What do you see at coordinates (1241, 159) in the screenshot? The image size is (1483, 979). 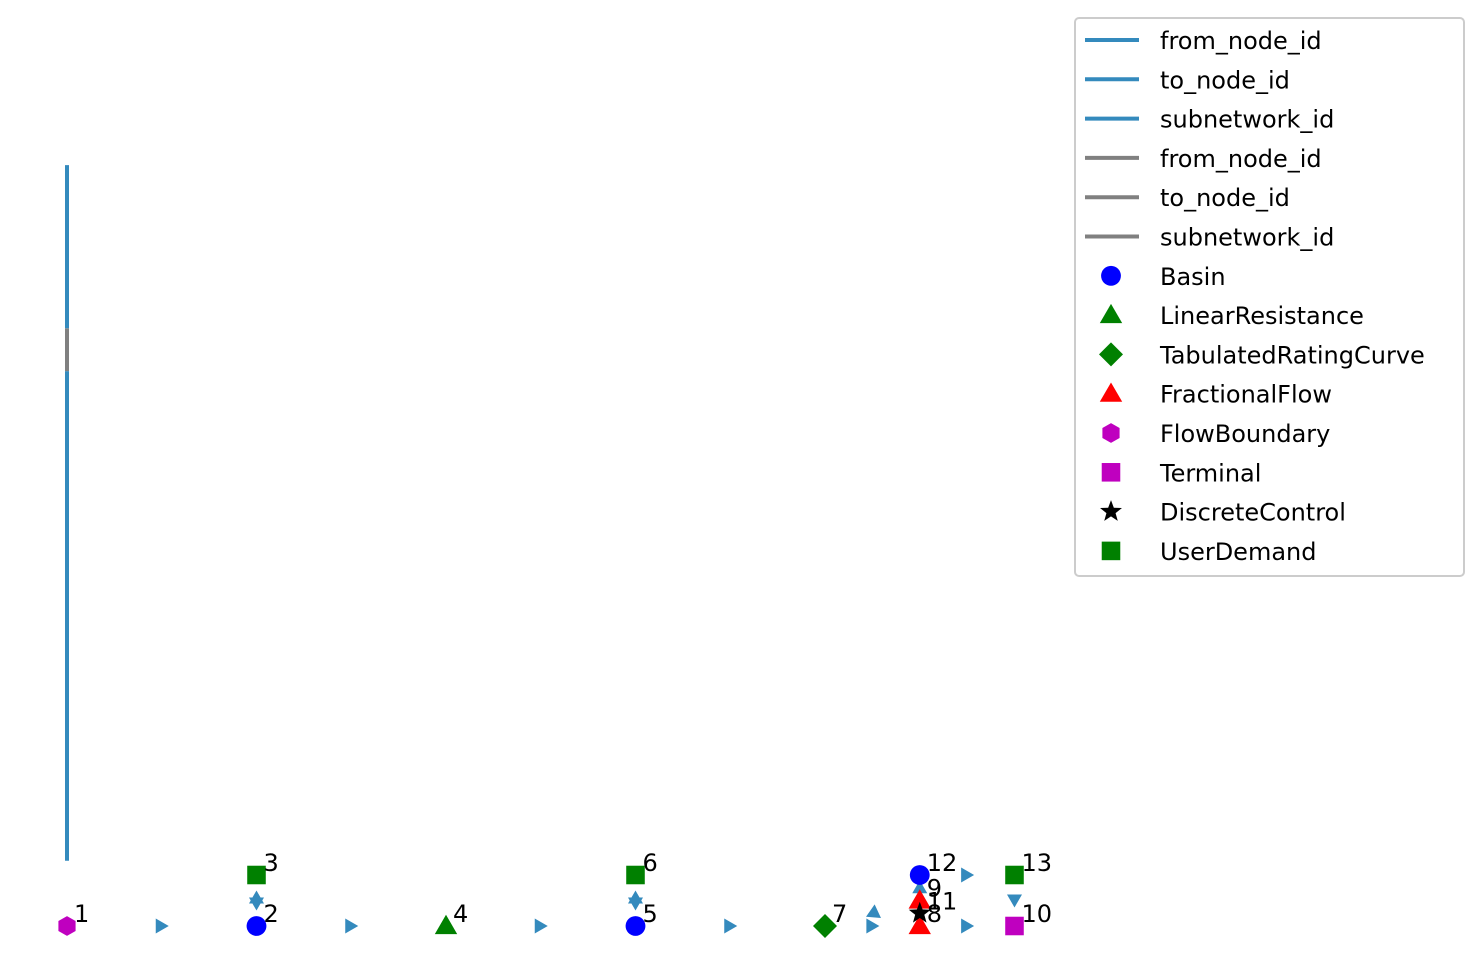 I see `legend-label-4: from_node_id` at bounding box center [1241, 159].